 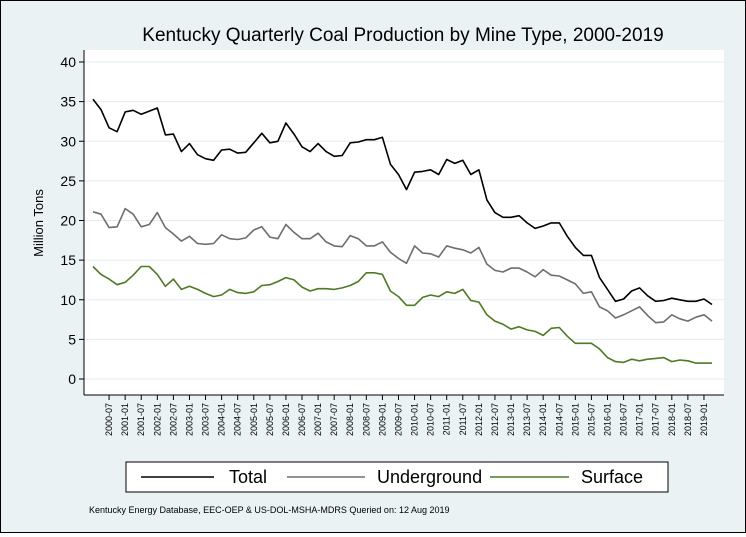 I want to click on x-tick-label: 2005-07, so click(x=270, y=419).